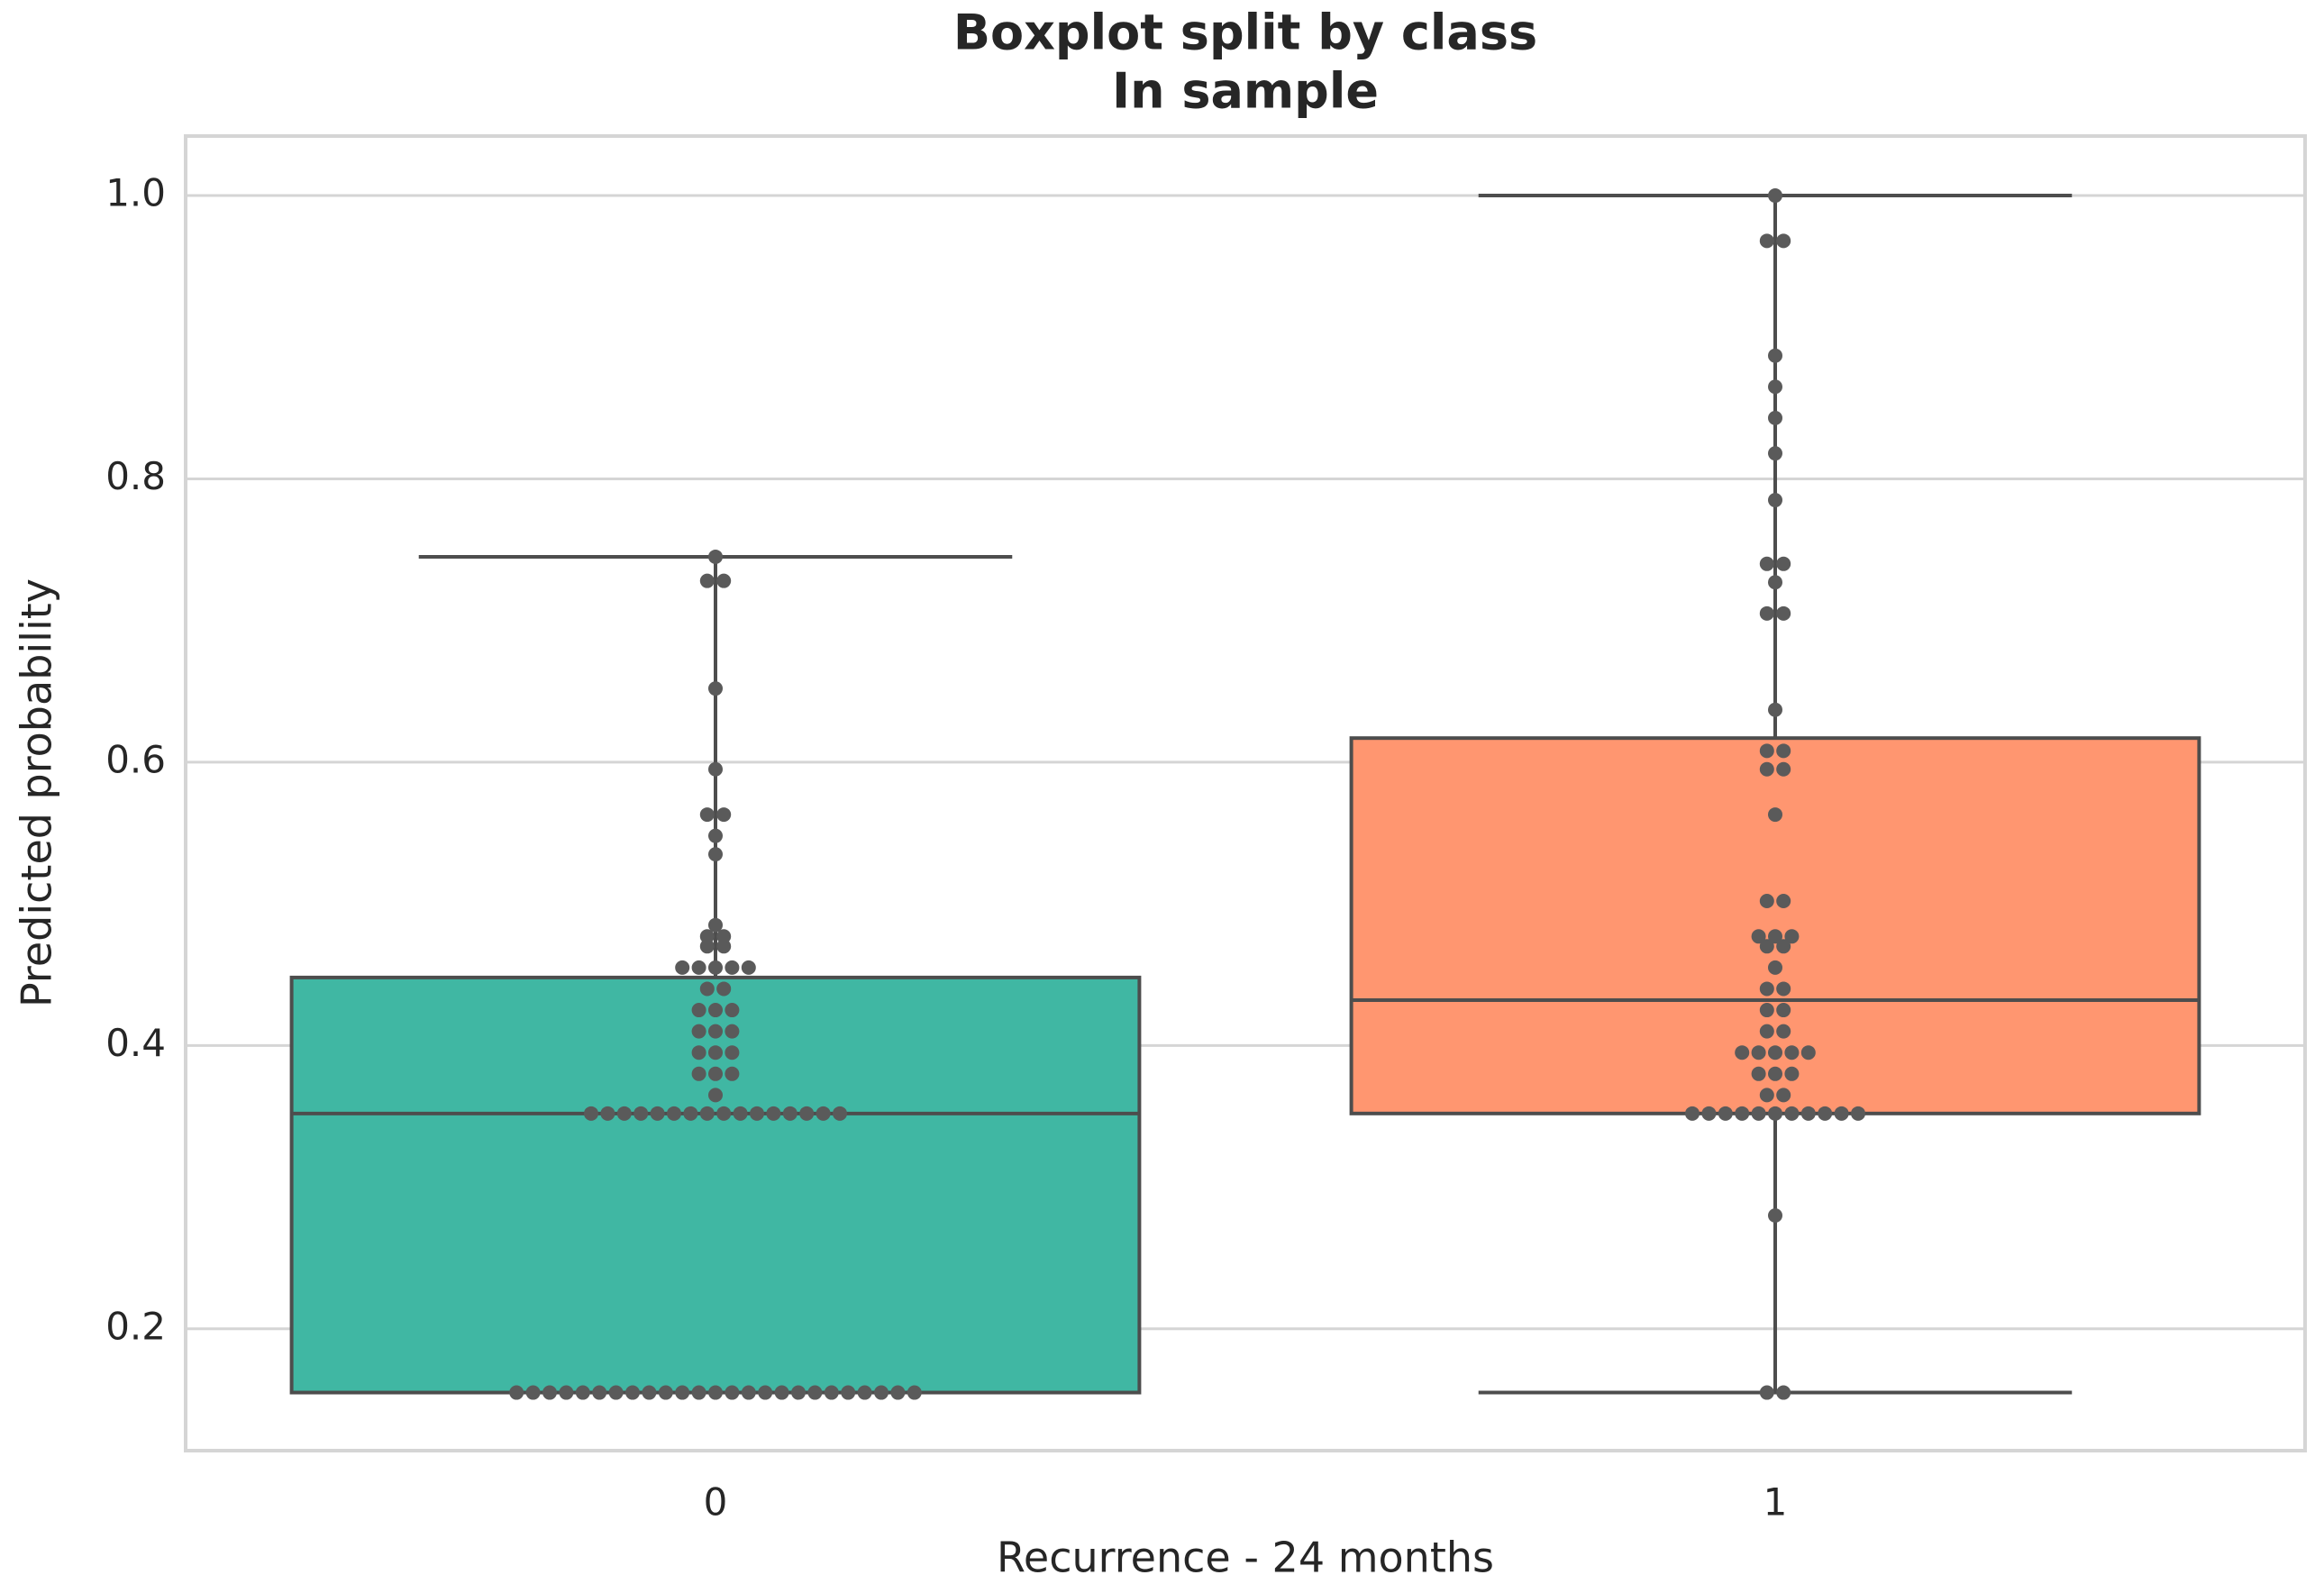 This screenshot has height=1593, width=2324. Describe the element at coordinates (135, 1043) in the screenshot. I see `y-tick-label: 0.4` at that location.